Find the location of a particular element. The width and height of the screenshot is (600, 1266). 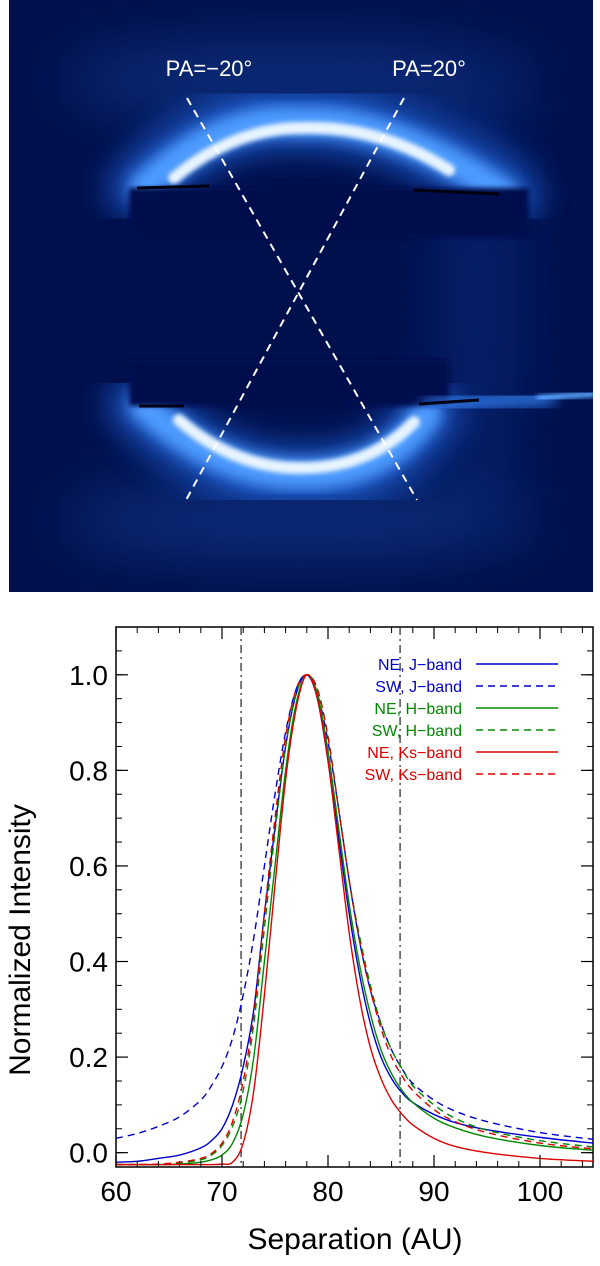

pa-plus-20-cut-line is located at coordinates (294, 300).